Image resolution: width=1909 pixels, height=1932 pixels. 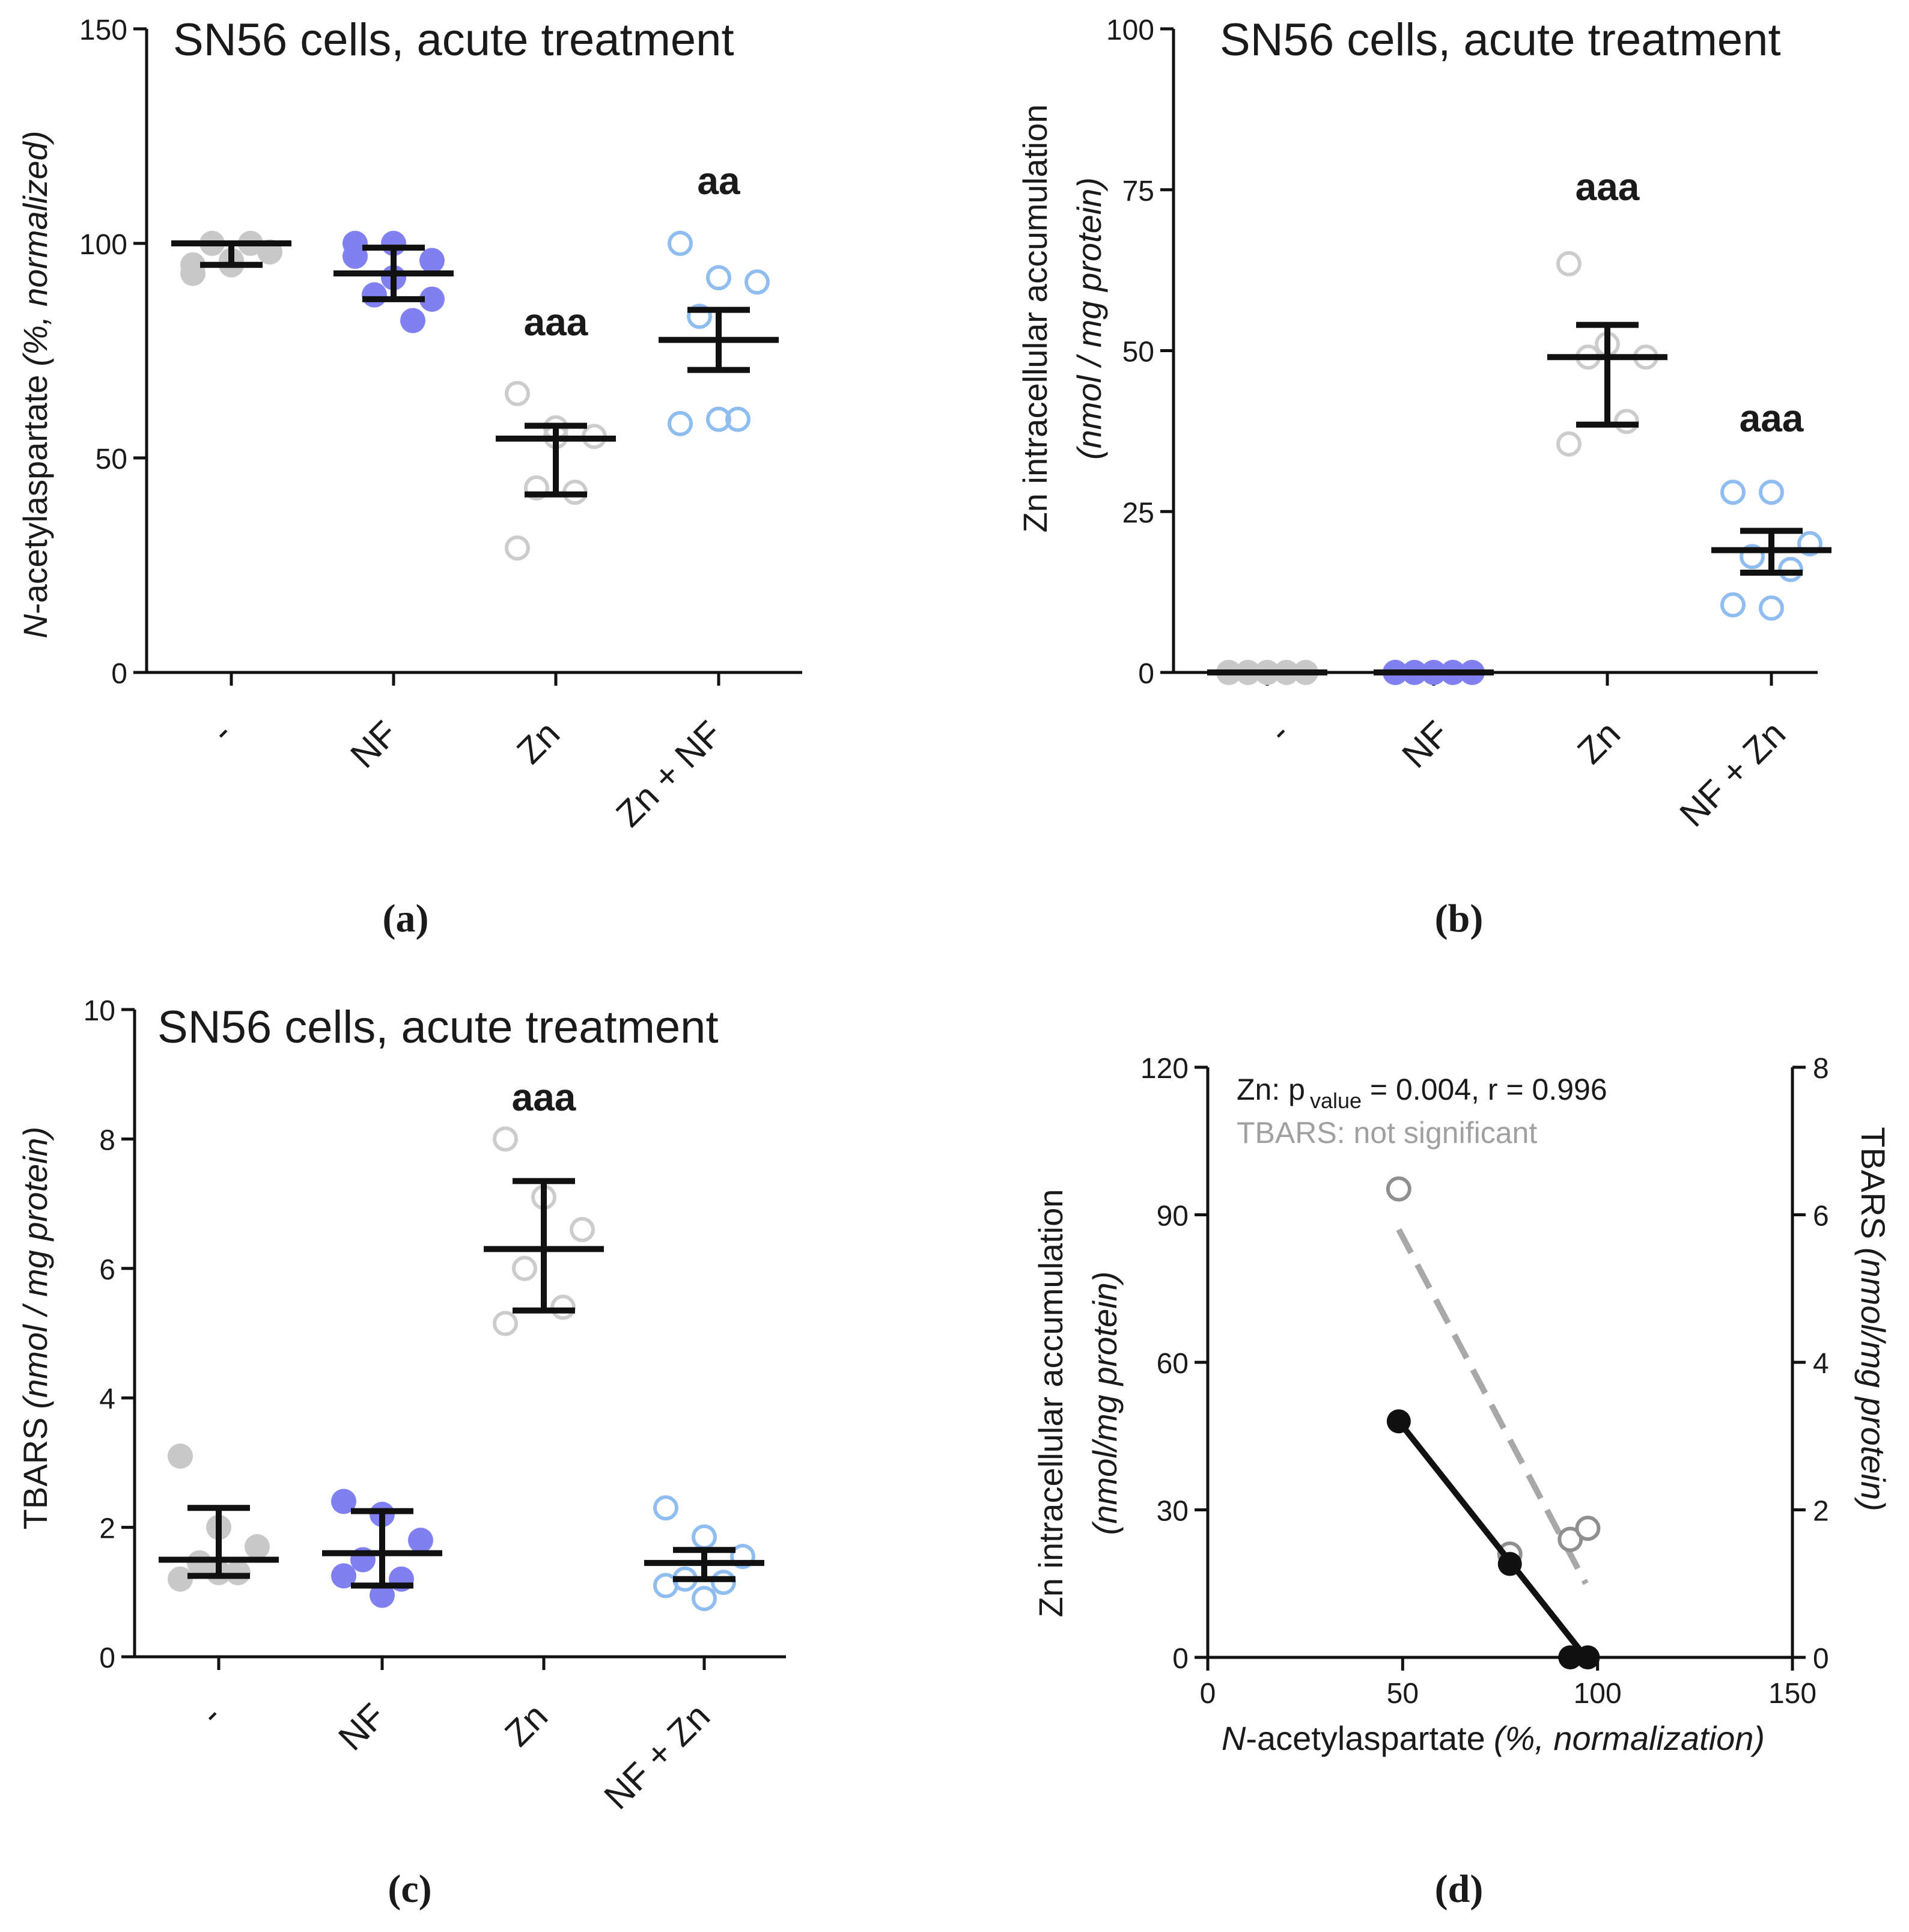 What do you see at coordinates (406, 918) in the screenshot?
I see `panel-a-label: (a)` at bounding box center [406, 918].